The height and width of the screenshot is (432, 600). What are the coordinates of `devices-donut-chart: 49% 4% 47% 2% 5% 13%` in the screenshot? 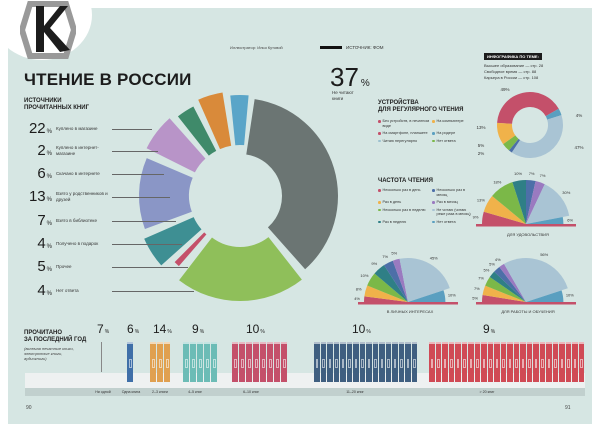 It's located at (530, 122).